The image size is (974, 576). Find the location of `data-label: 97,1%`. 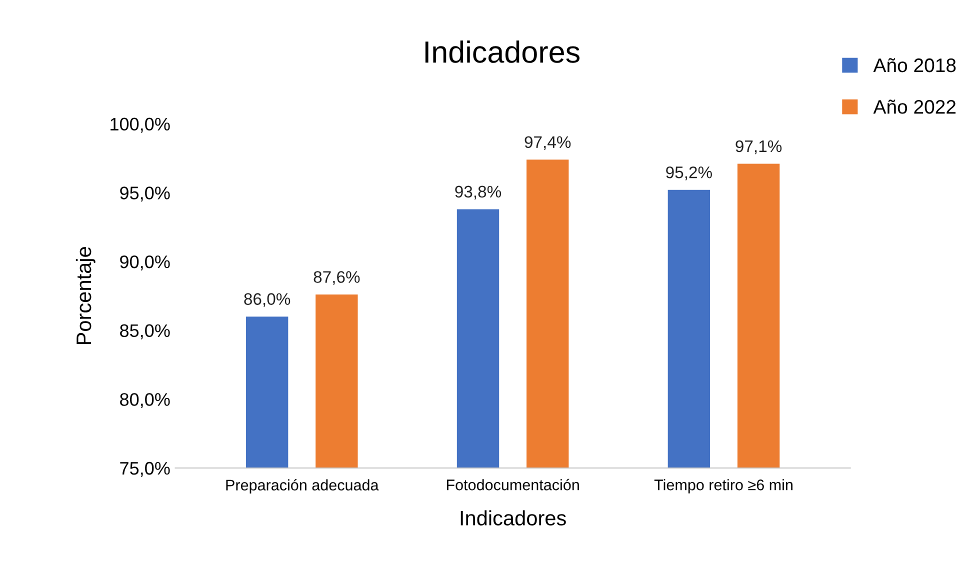

data-label: 97,1% is located at coordinates (759, 147).